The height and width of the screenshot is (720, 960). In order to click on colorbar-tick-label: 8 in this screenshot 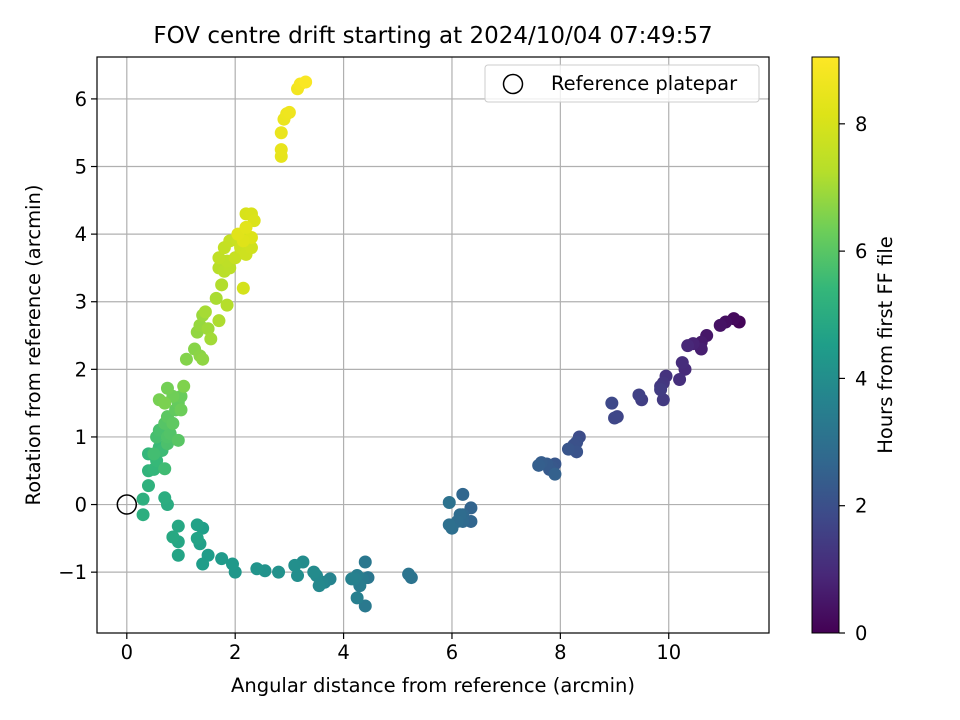, I will do `click(861, 124)`.